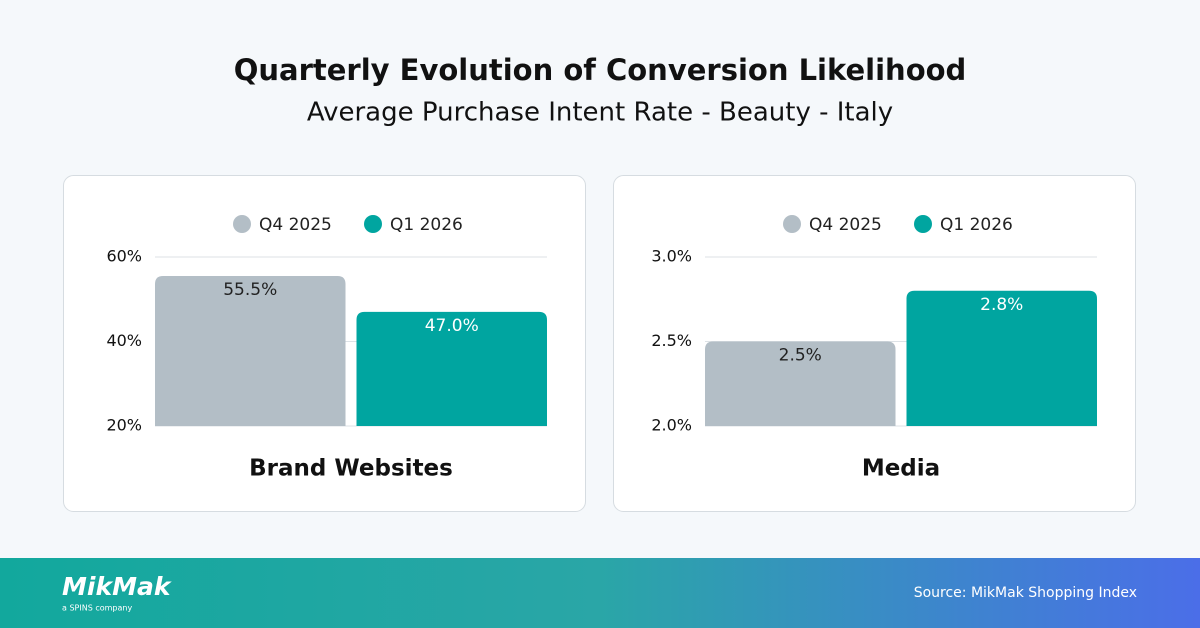 Image resolution: width=1200 pixels, height=628 pixels. What do you see at coordinates (800, 356) in the screenshot?
I see `value-label: 2.5%` at bounding box center [800, 356].